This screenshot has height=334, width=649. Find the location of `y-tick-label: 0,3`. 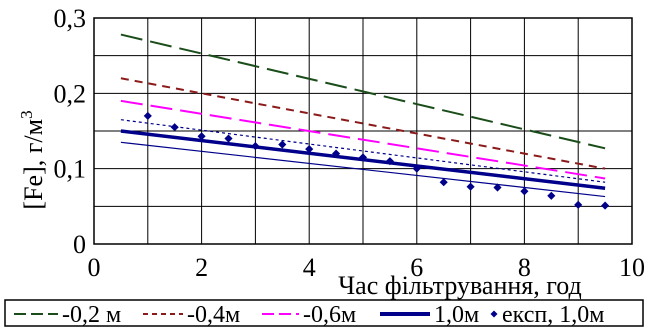

y-tick-label: 0,3 is located at coordinates (70, 18).